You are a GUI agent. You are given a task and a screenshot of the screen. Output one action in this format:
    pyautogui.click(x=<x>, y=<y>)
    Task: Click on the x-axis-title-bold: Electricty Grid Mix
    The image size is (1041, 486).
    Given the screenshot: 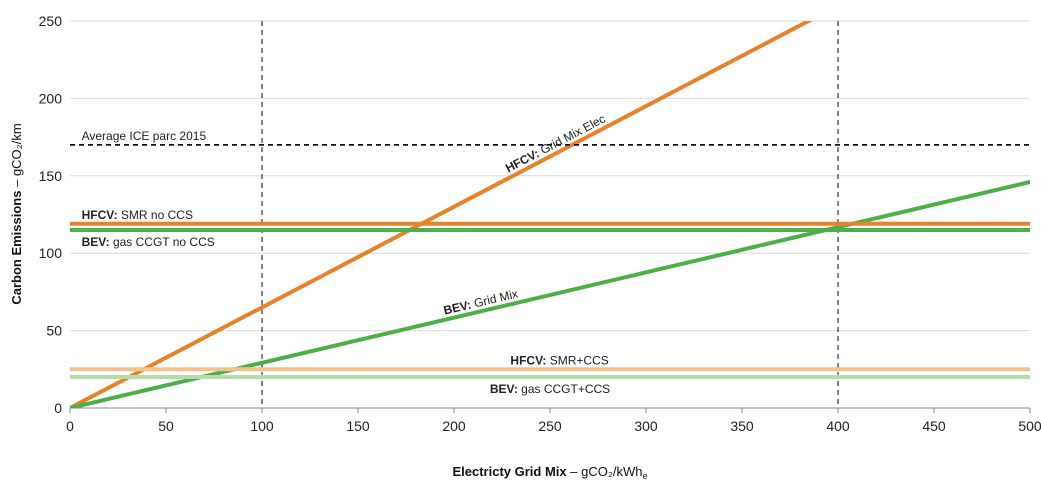 What is the action you would take?
    pyautogui.click(x=509, y=471)
    